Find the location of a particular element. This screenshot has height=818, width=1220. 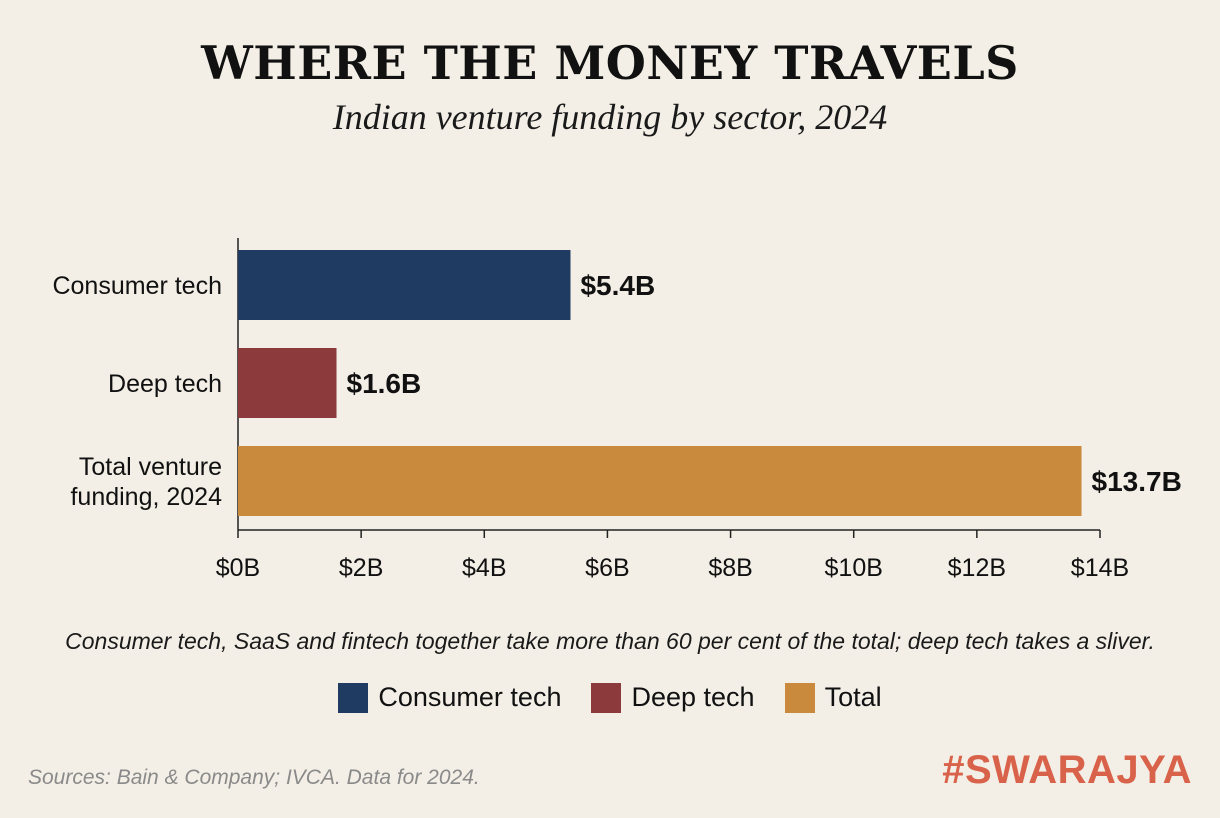

x-tick-label: $2B is located at coordinates (361, 568).